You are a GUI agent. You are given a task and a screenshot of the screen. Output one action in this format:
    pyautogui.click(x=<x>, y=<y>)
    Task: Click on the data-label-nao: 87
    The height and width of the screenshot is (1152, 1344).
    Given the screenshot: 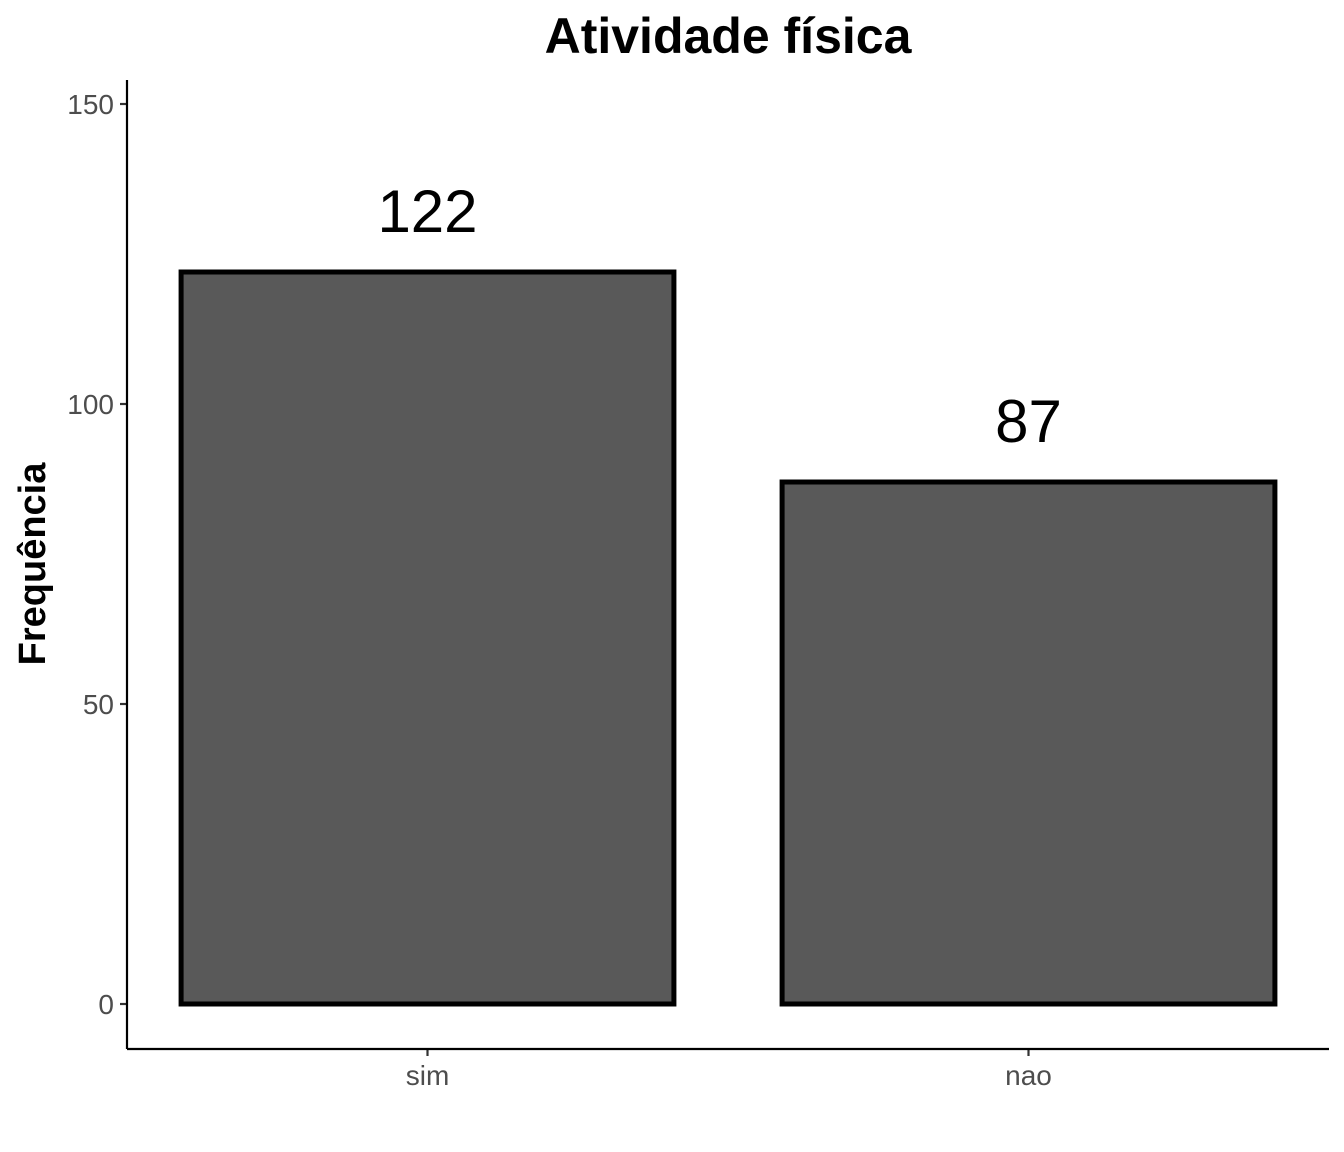 What is the action you would take?
    pyautogui.click(x=1028, y=421)
    